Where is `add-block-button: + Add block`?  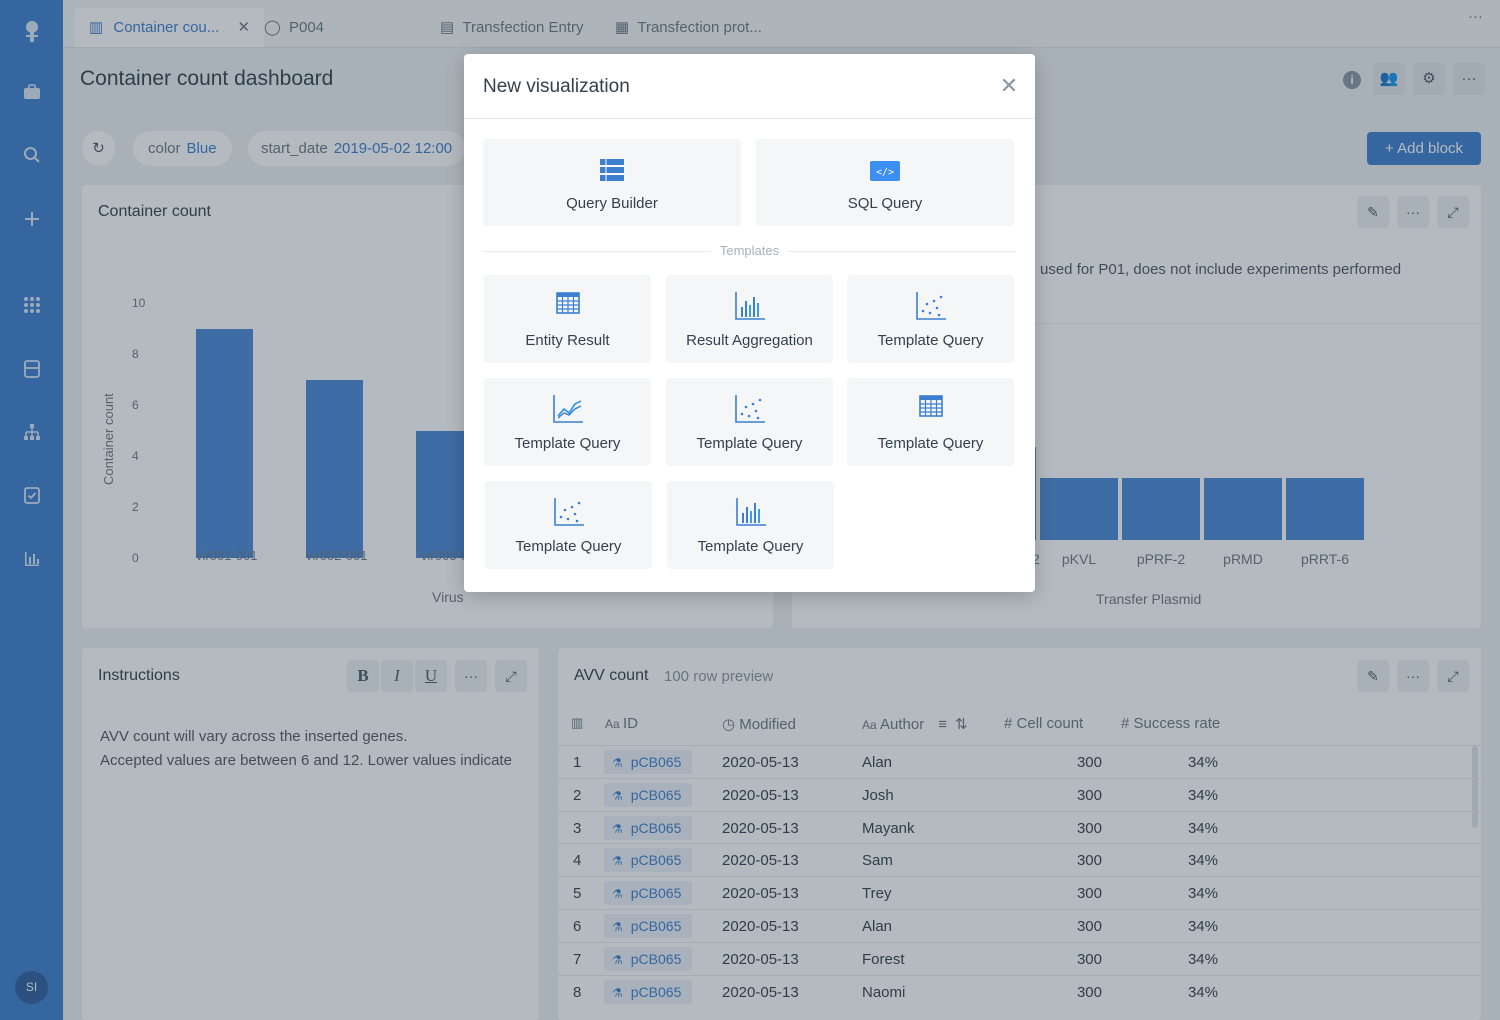 add-block-button: + Add block is located at coordinates (1424, 148).